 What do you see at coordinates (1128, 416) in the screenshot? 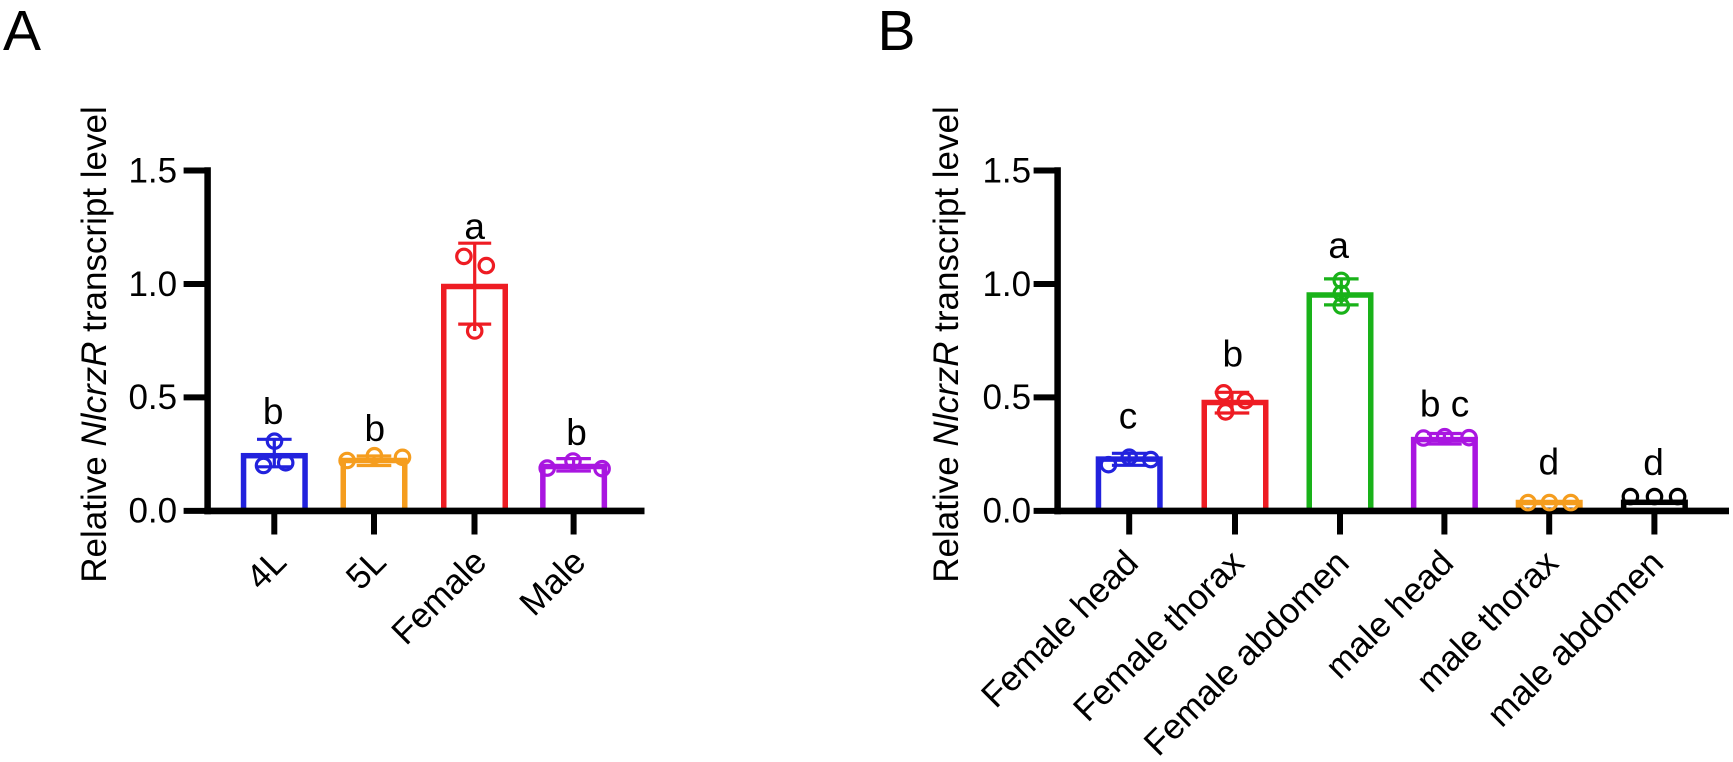
I see `svg-text: c` at bounding box center [1128, 416].